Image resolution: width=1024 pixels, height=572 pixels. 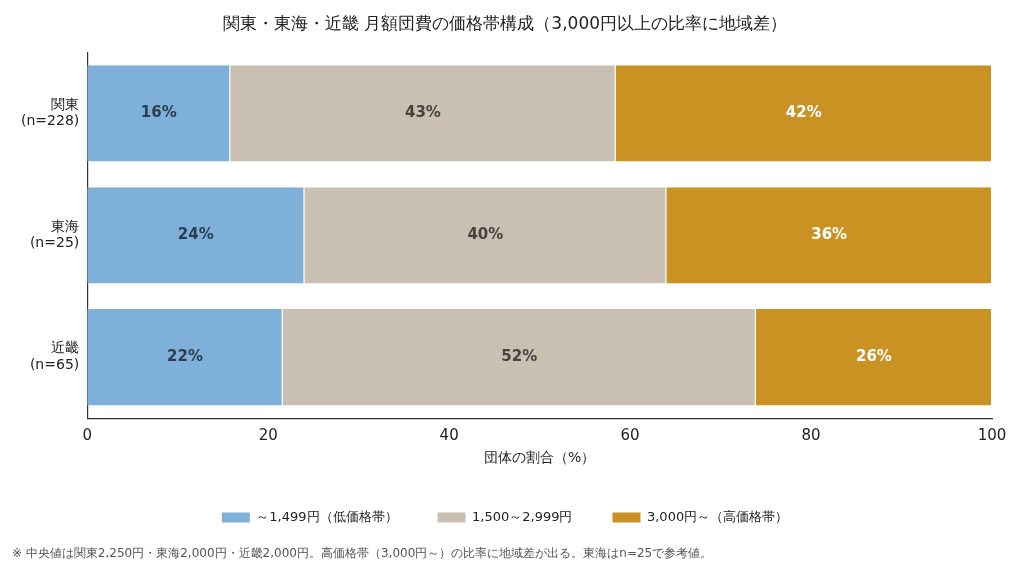 What do you see at coordinates (158, 112) in the screenshot?
I see `data-label: 16%` at bounding box center [158, 112].